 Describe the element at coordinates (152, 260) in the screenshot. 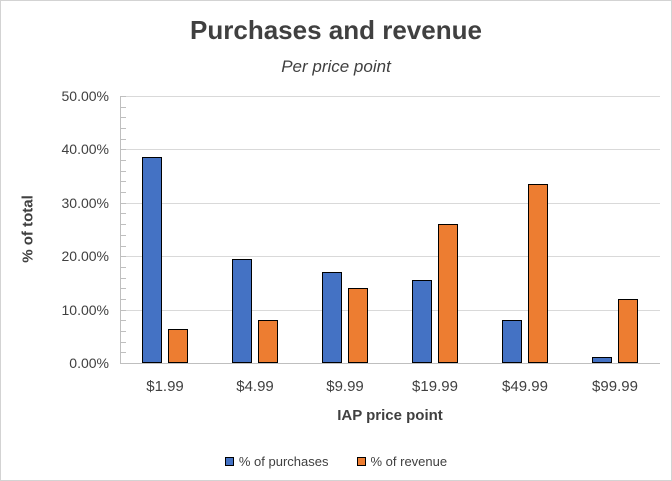

I see `bar-purchases-$1.99` at that location.